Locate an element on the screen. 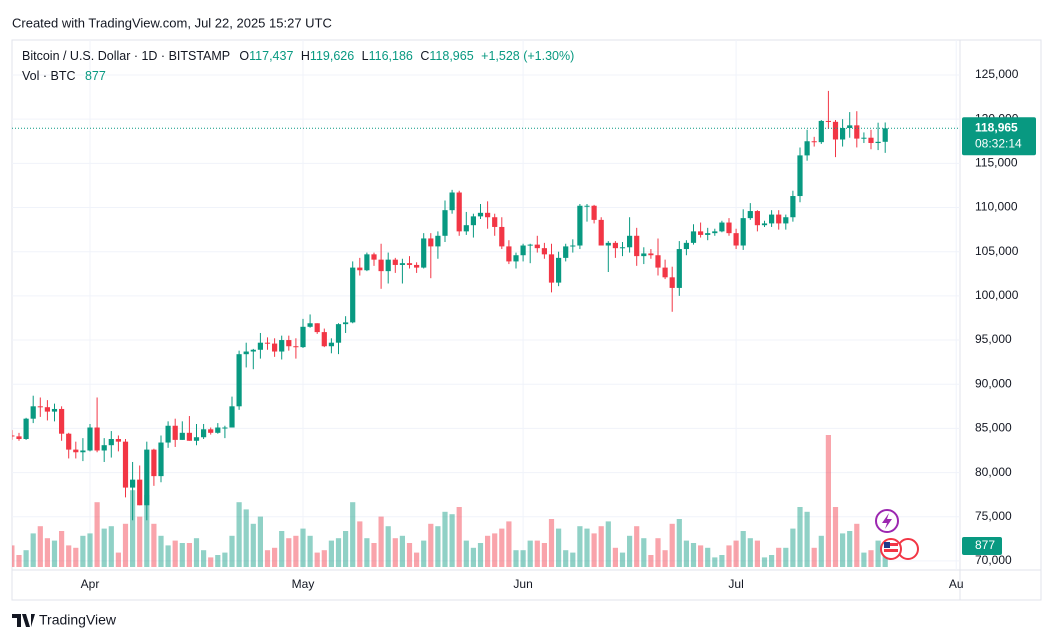 The height and width of the screenshot is (630, 1053). y-tick-label: 90,000 is located at coordinates (993, 383).